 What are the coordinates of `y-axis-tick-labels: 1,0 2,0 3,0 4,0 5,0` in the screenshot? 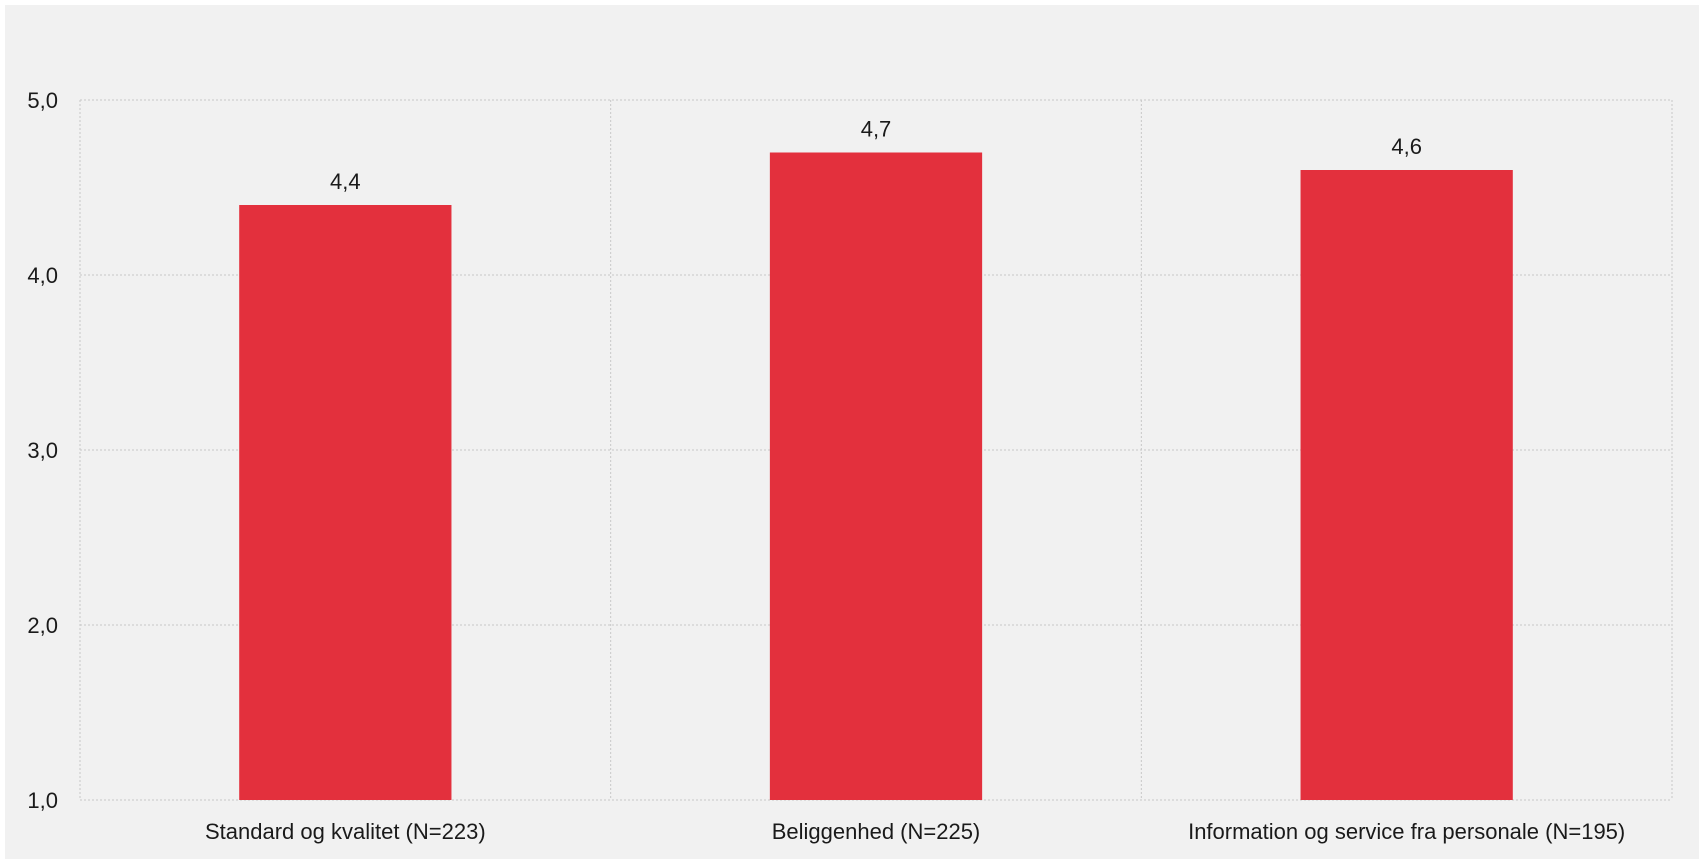 It's located at (42, 450).